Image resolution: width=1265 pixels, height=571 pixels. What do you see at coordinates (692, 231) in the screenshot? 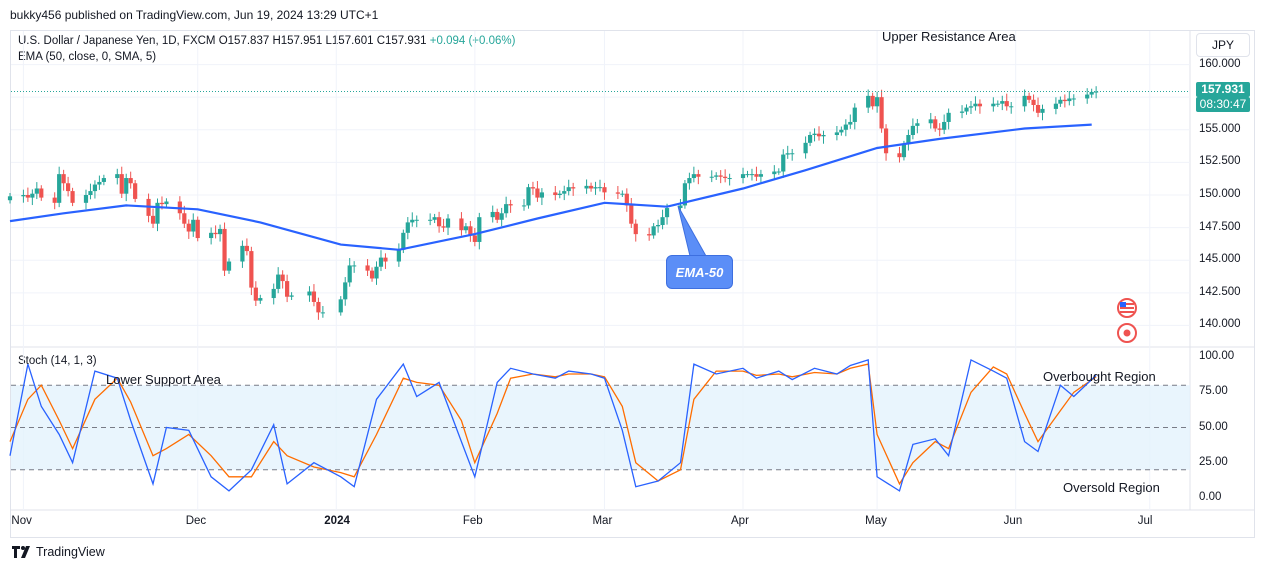
I see `ema-callout-pointer` at bounding box center [692, 231].